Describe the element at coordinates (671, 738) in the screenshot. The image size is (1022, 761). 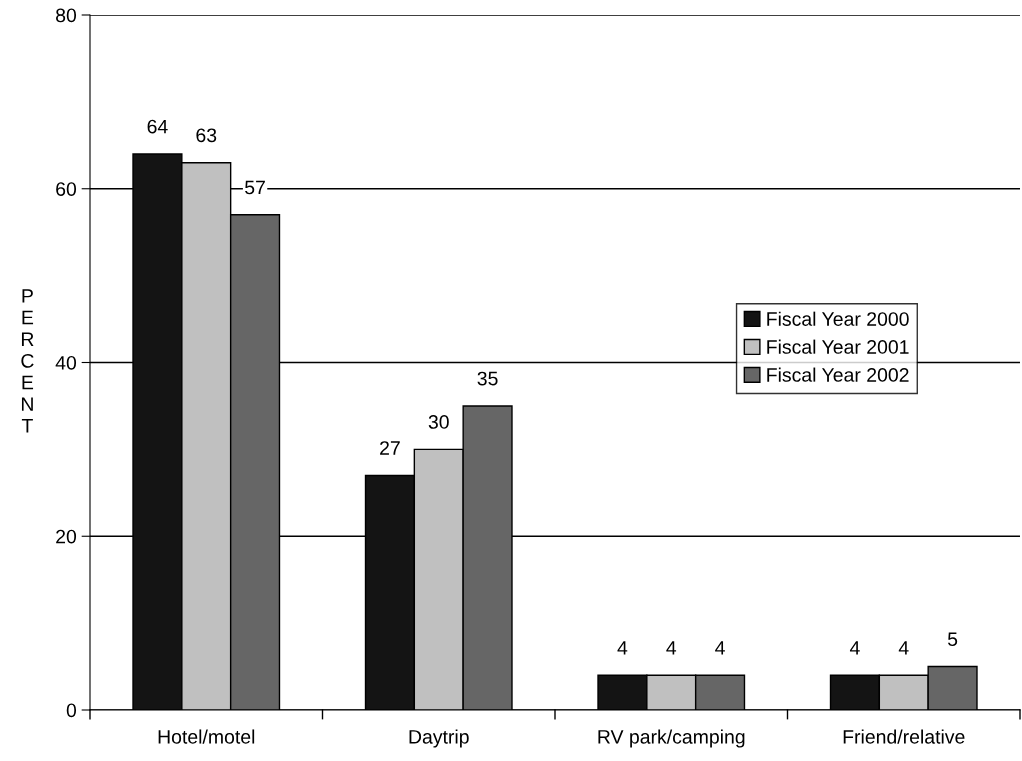
I see `x-tick-label: RV park/camping` at that location.